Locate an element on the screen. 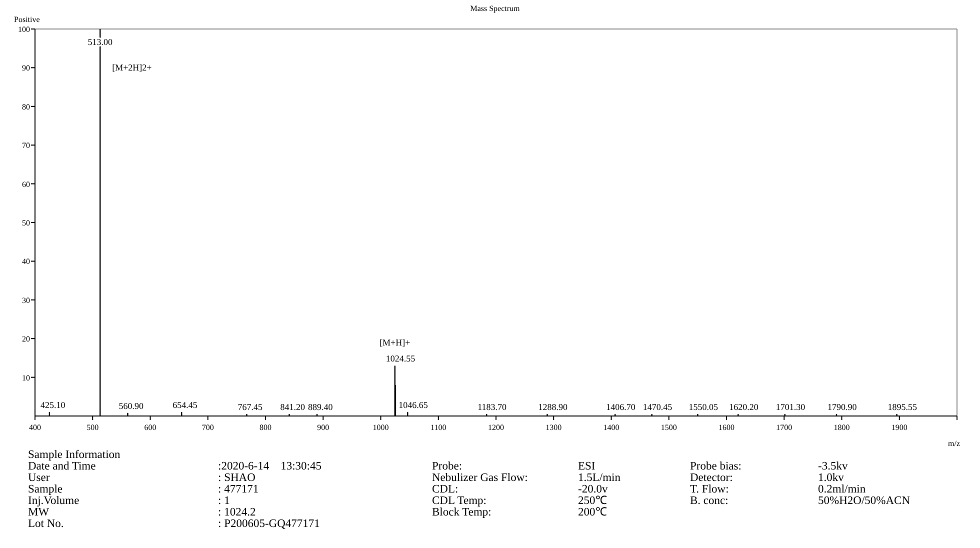 This screenshot has height=548, width=980. x-tick-label: 1700 is located at coordinates (784, 427).